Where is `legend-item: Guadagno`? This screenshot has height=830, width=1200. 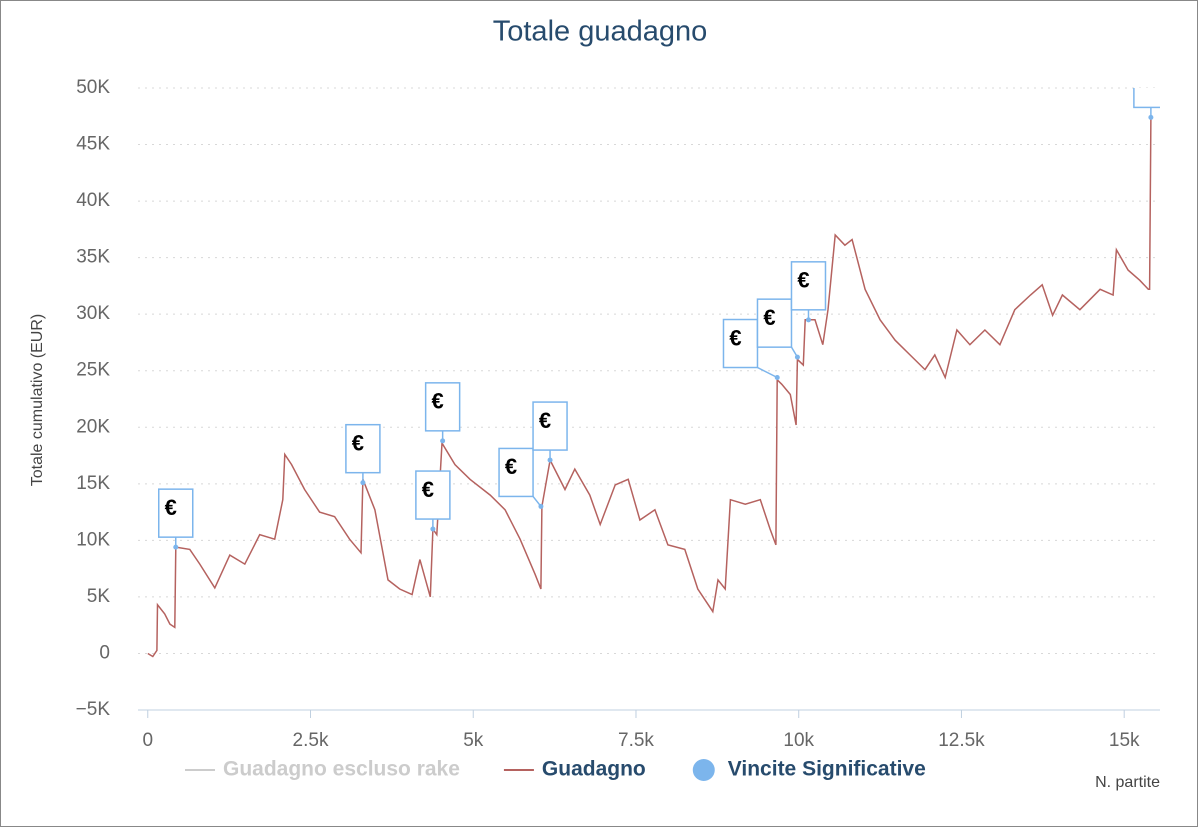 legend-item: Guadagno is located at coordinates (574, 769).